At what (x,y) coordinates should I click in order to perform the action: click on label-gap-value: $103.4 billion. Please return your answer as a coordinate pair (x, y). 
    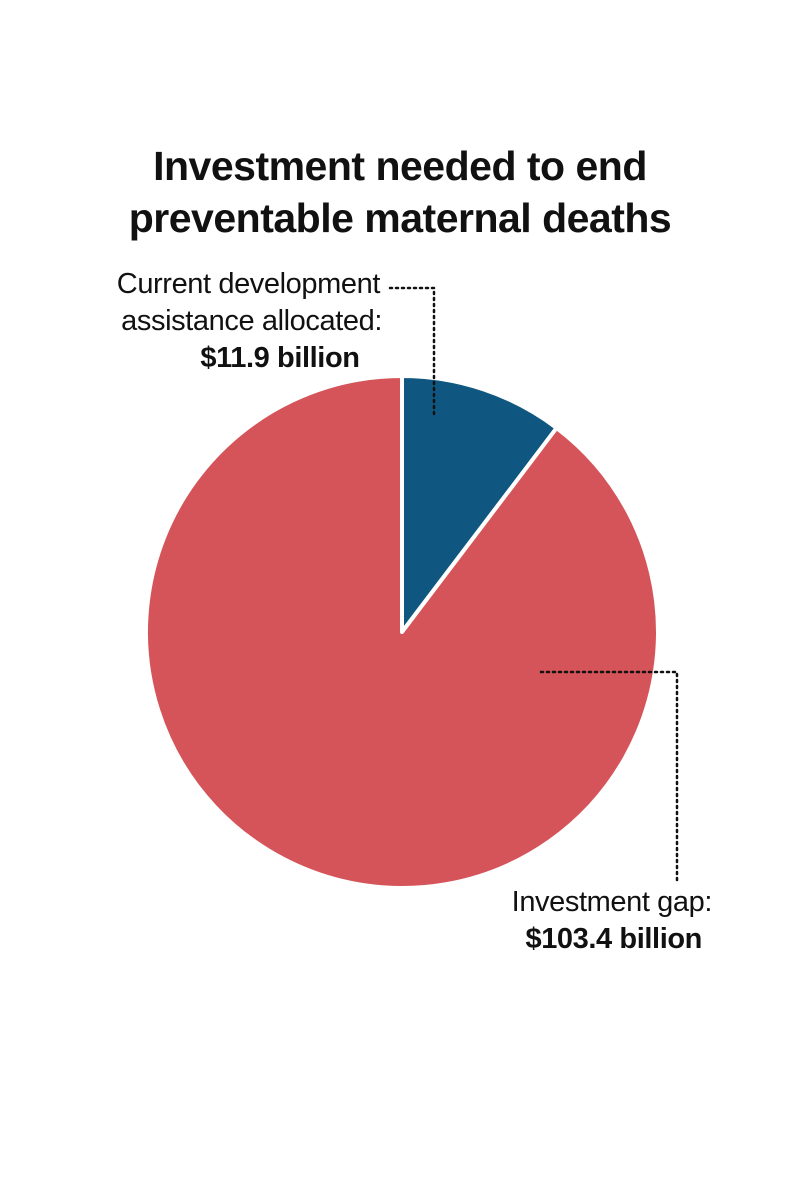
    Looking at the image, I should click on (613, 939).